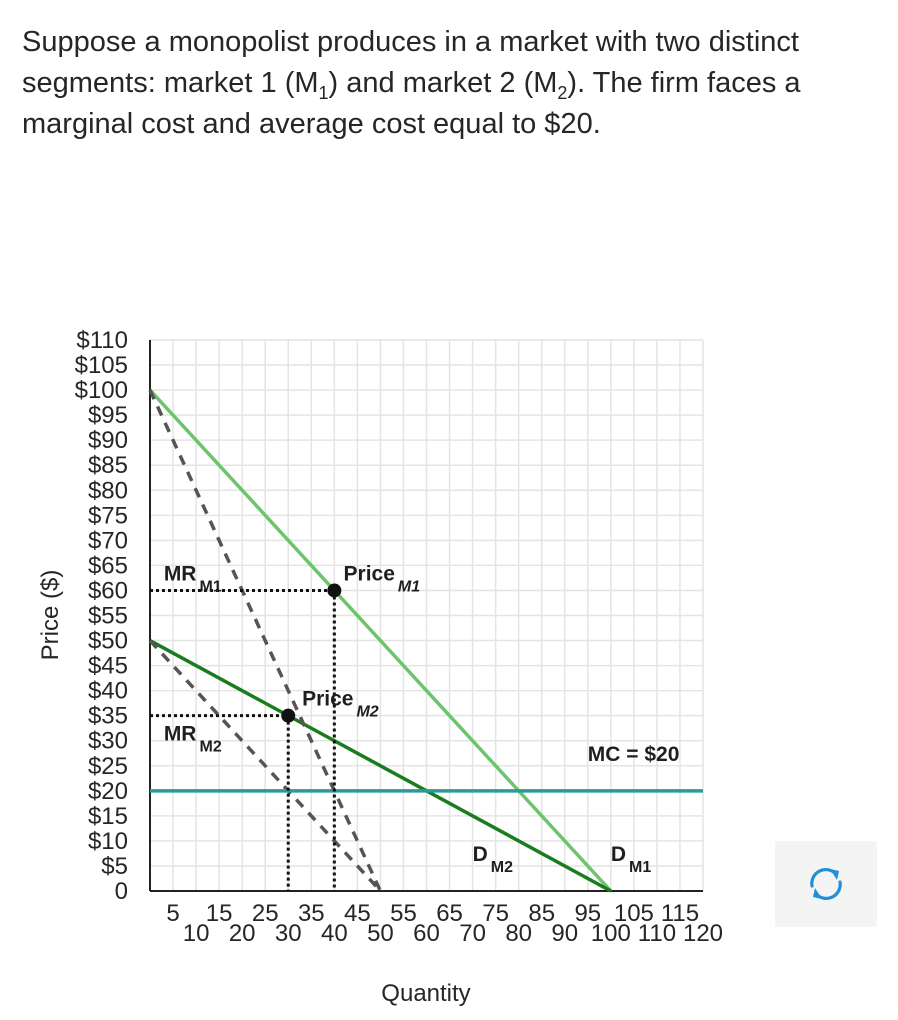 This screenshot has height=1020, width=898. Describe the element at coordinates (564, 933) in the screenshot. I see `x-tick-label: 90` at that location.